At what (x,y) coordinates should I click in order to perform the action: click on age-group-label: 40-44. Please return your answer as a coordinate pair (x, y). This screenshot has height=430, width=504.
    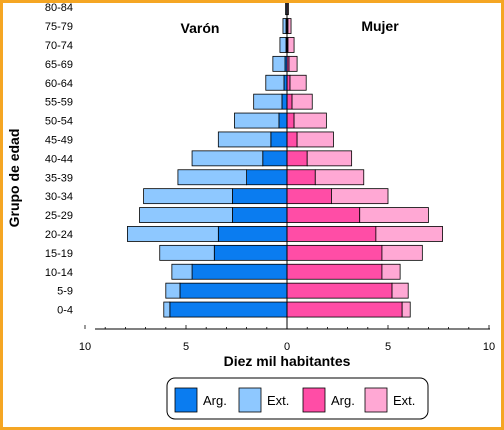
    Looking at the image, I should click on (59, 159).